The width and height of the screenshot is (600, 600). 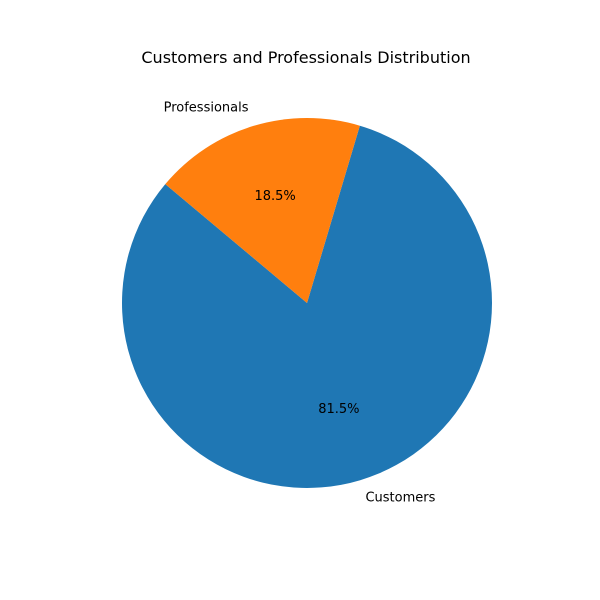 What do you see at coordinates (400, 497) in the screenshot?
I see `slice-label-customers: Customers` at bounding box center [400, 497].